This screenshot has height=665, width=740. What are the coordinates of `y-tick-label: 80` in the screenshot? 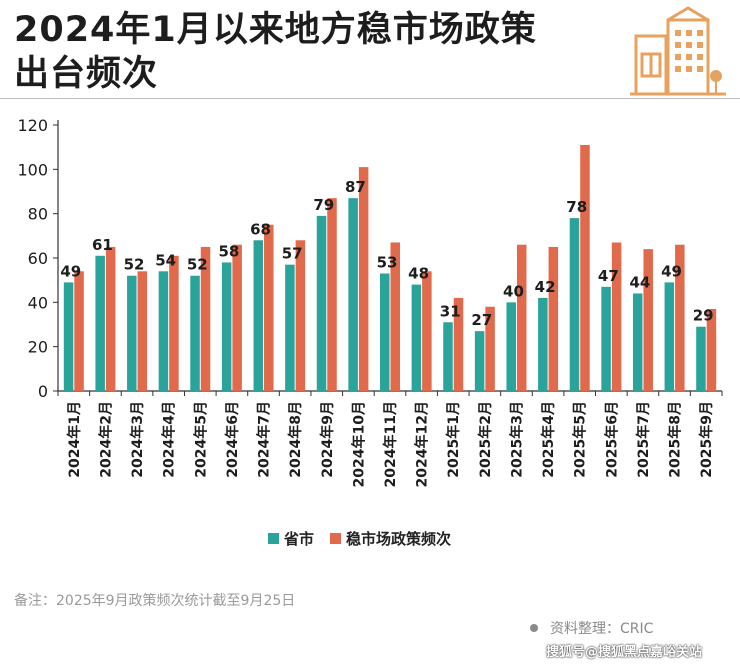 It's located at (38, 214).